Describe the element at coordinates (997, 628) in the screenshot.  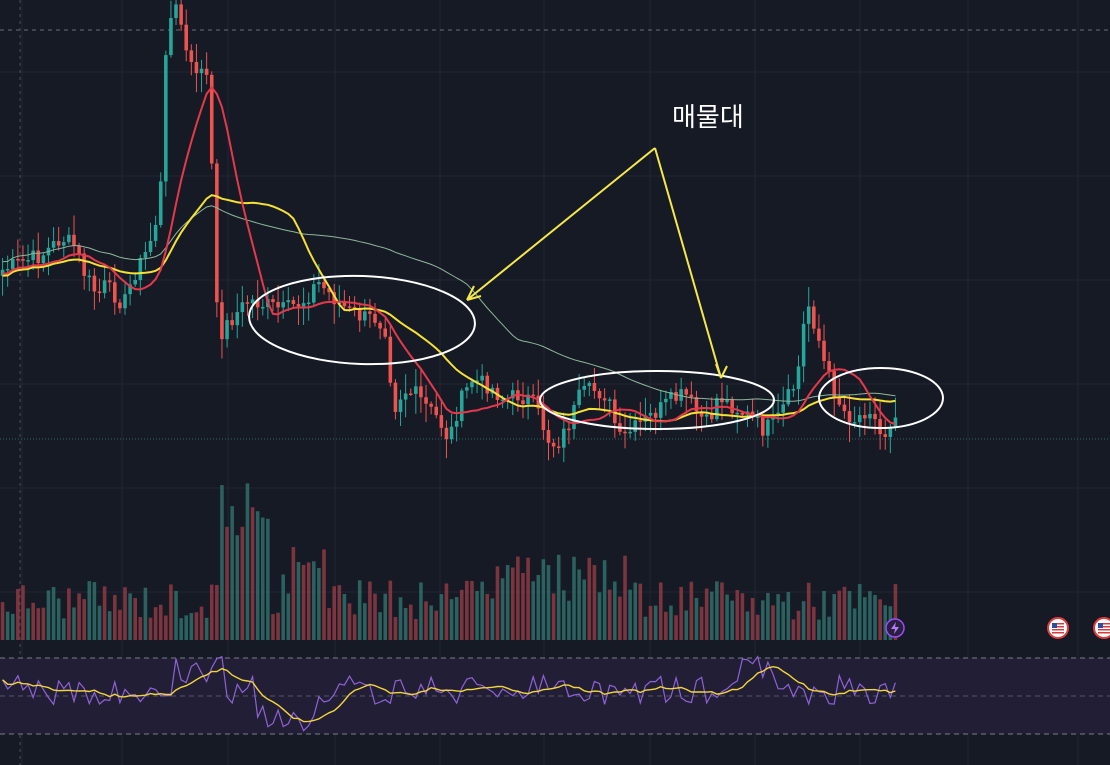
I see `event-icons` at that location.